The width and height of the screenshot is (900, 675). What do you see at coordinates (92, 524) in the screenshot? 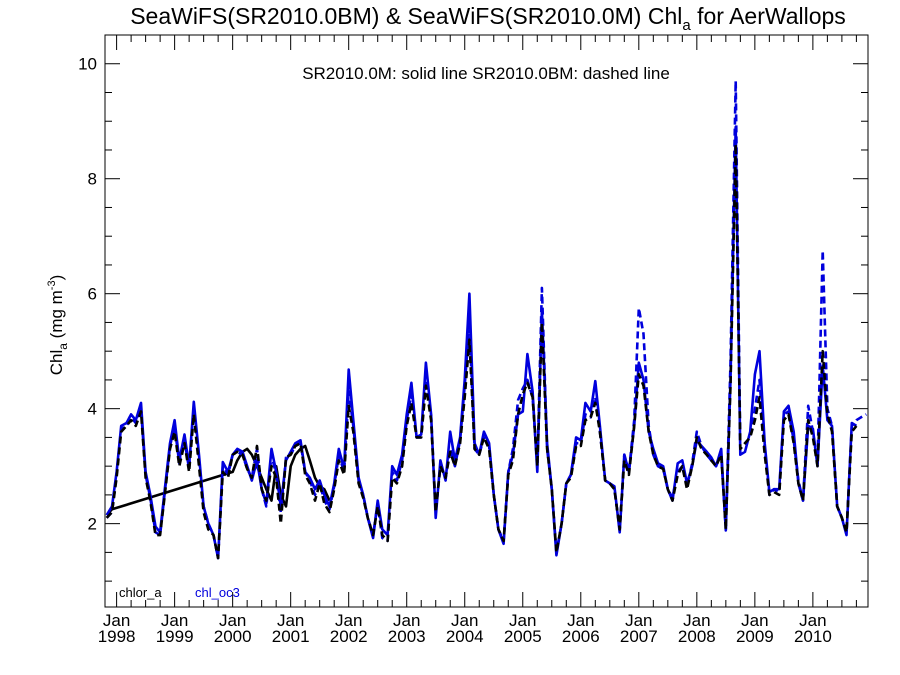
I see `y-tick-label: 2` at bounding box center [92, 524].